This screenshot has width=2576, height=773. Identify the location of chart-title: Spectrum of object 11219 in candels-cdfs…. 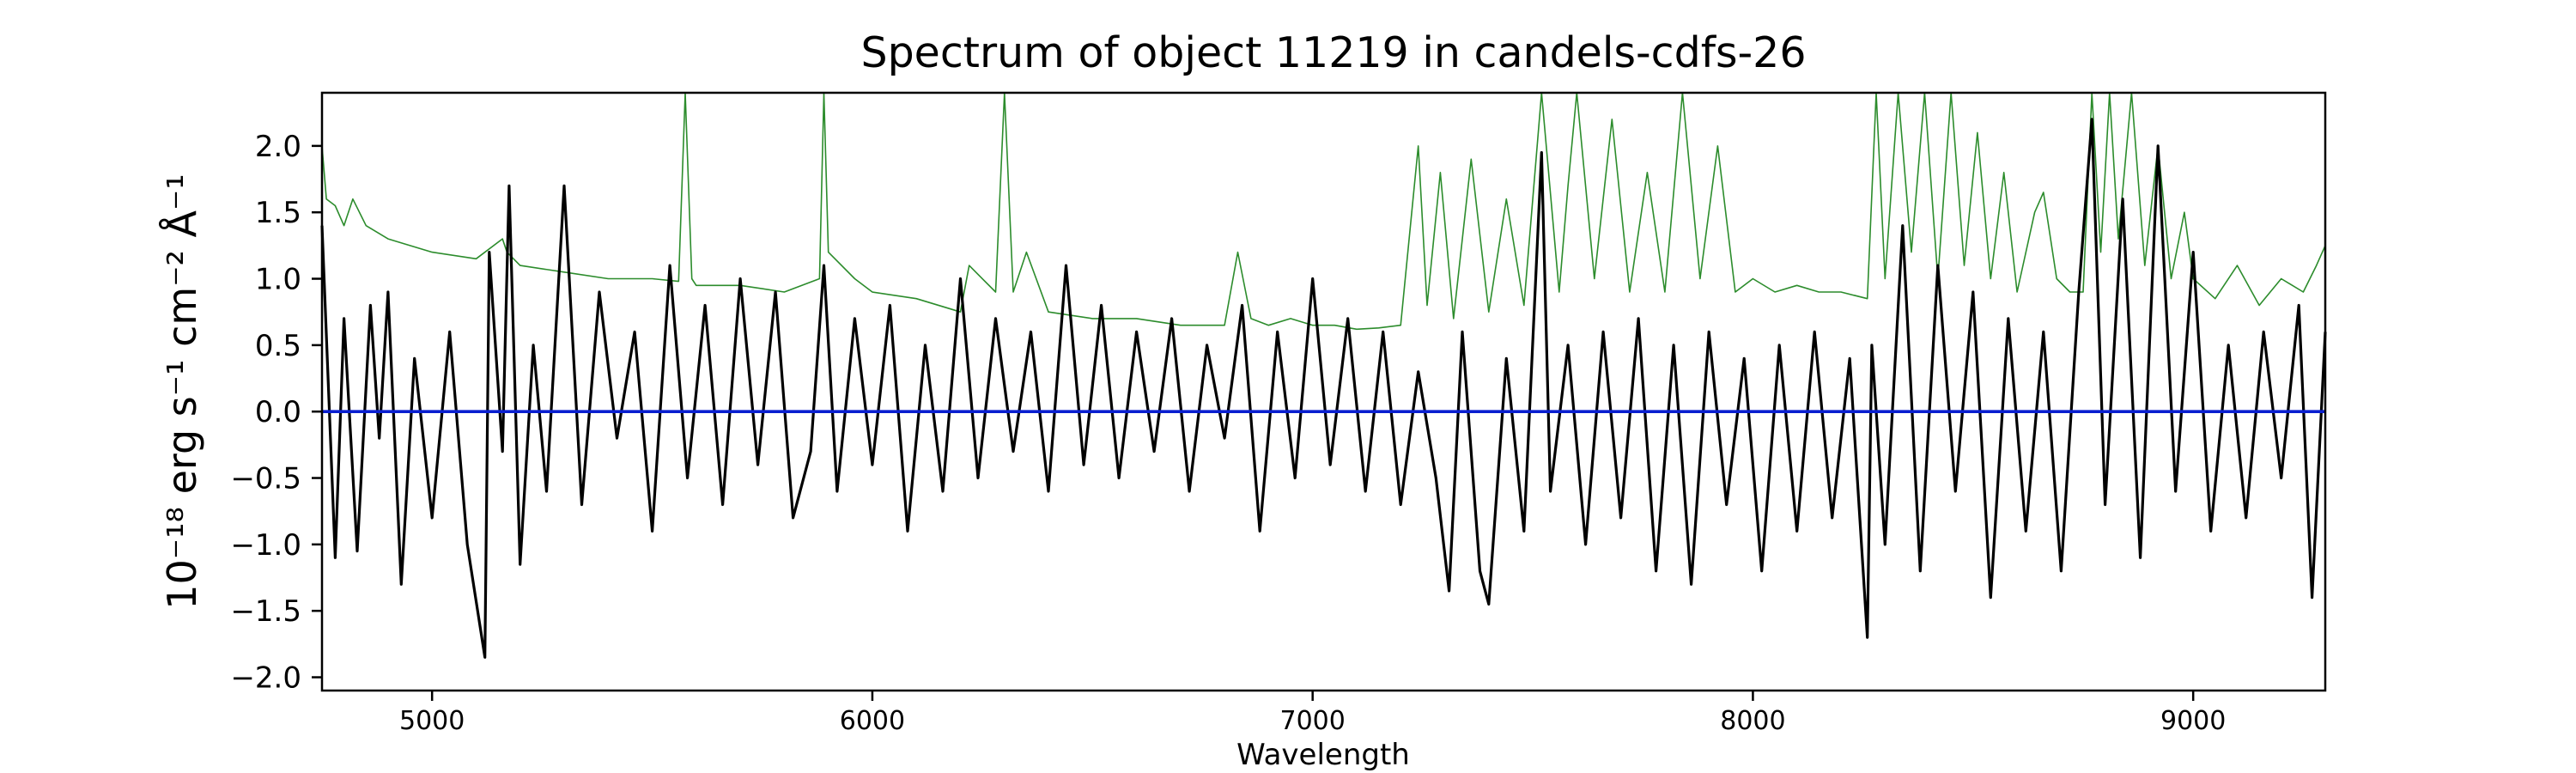
(1333, 52).